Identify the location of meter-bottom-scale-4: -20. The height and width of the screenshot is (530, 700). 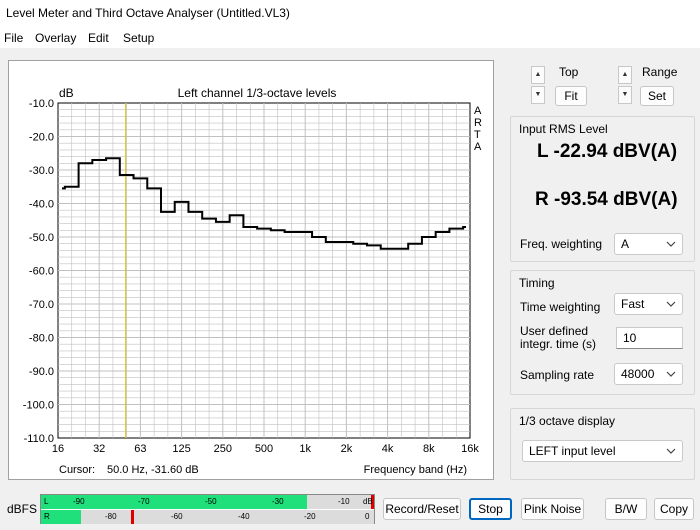
(310, 516).